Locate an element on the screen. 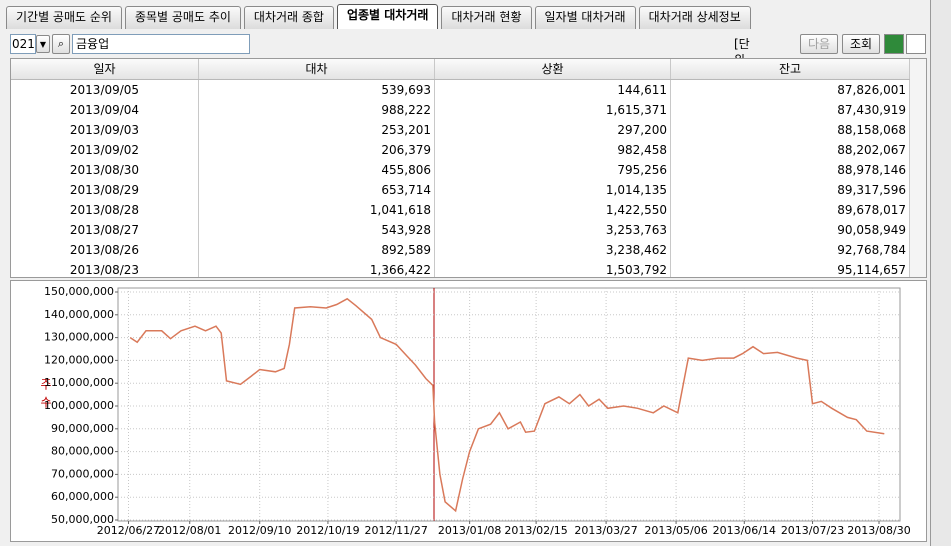 The image size is (951, 546). y-tick-label: 120,000,000 is located at coordinates (79, 359).